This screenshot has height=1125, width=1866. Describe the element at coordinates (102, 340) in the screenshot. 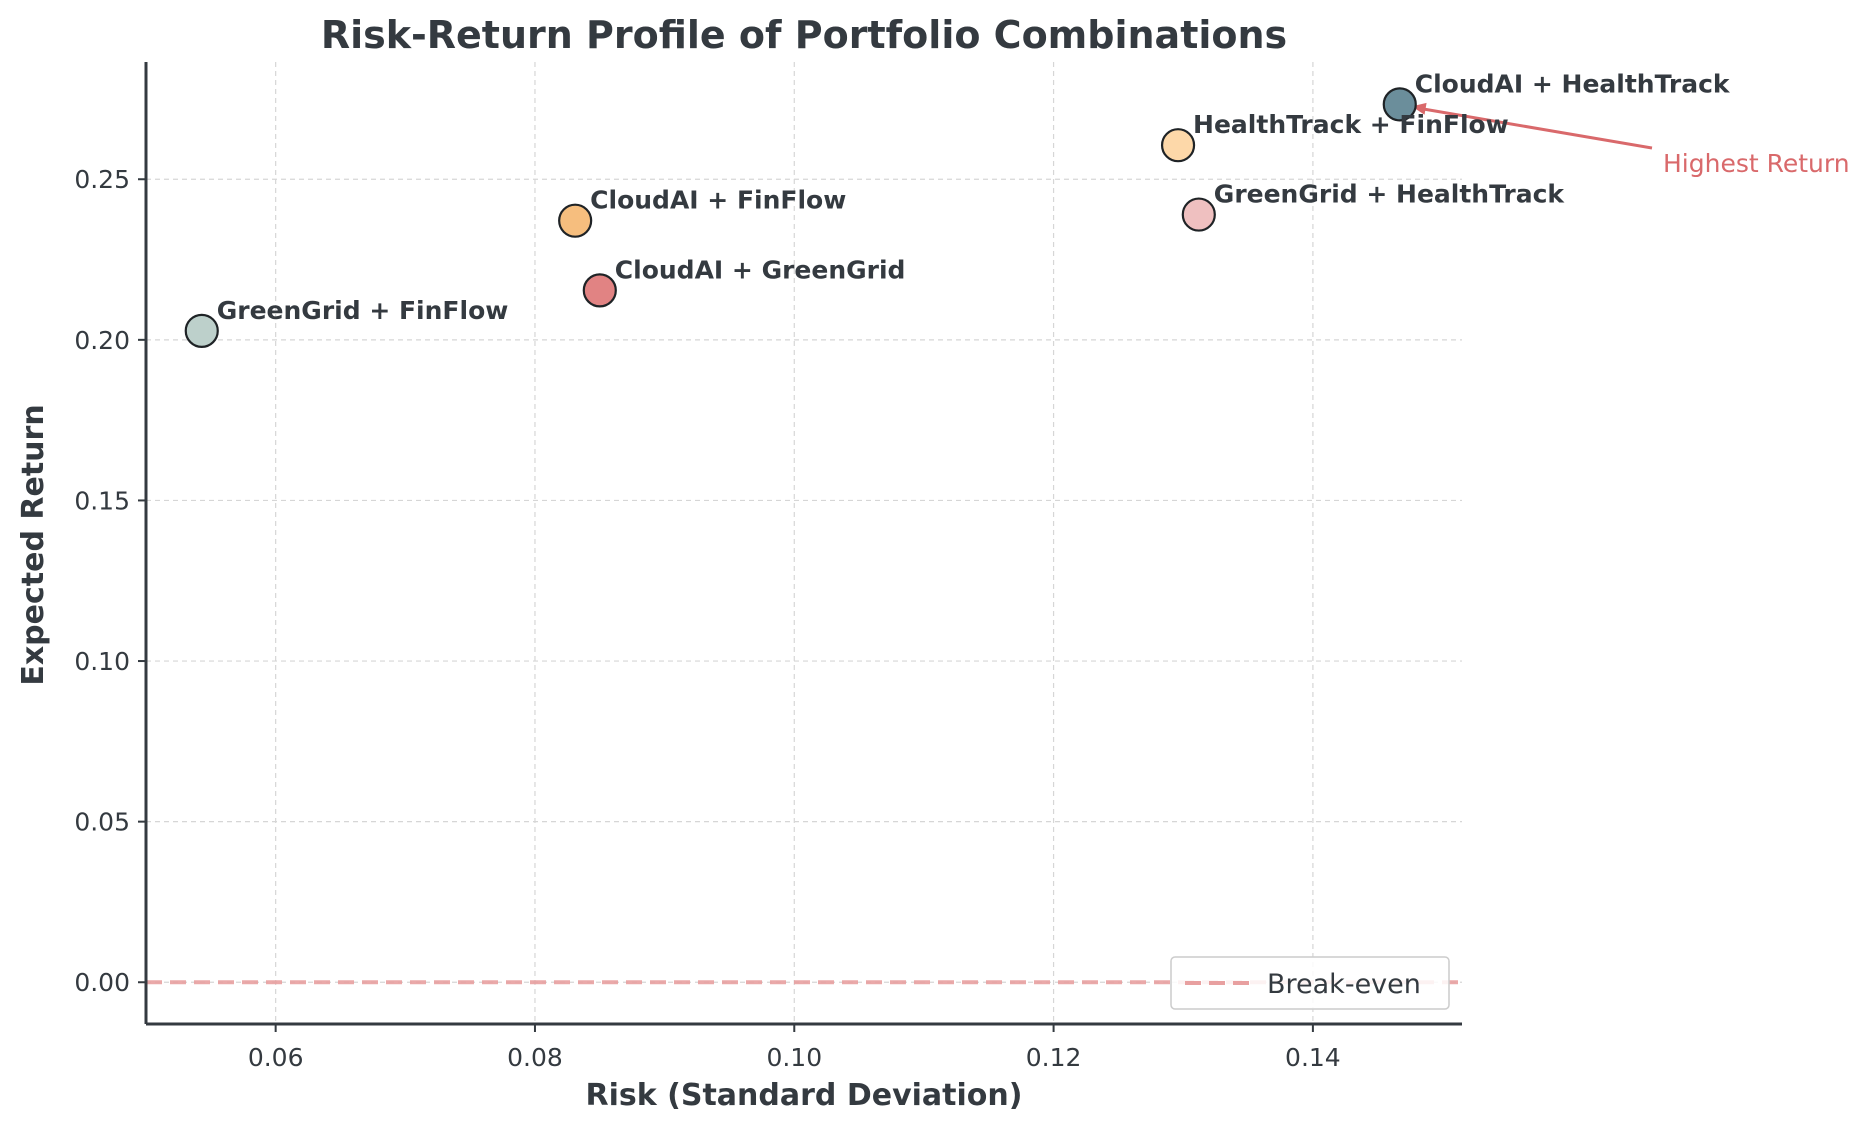

I see `y-tick-label: 0.20` at that location.